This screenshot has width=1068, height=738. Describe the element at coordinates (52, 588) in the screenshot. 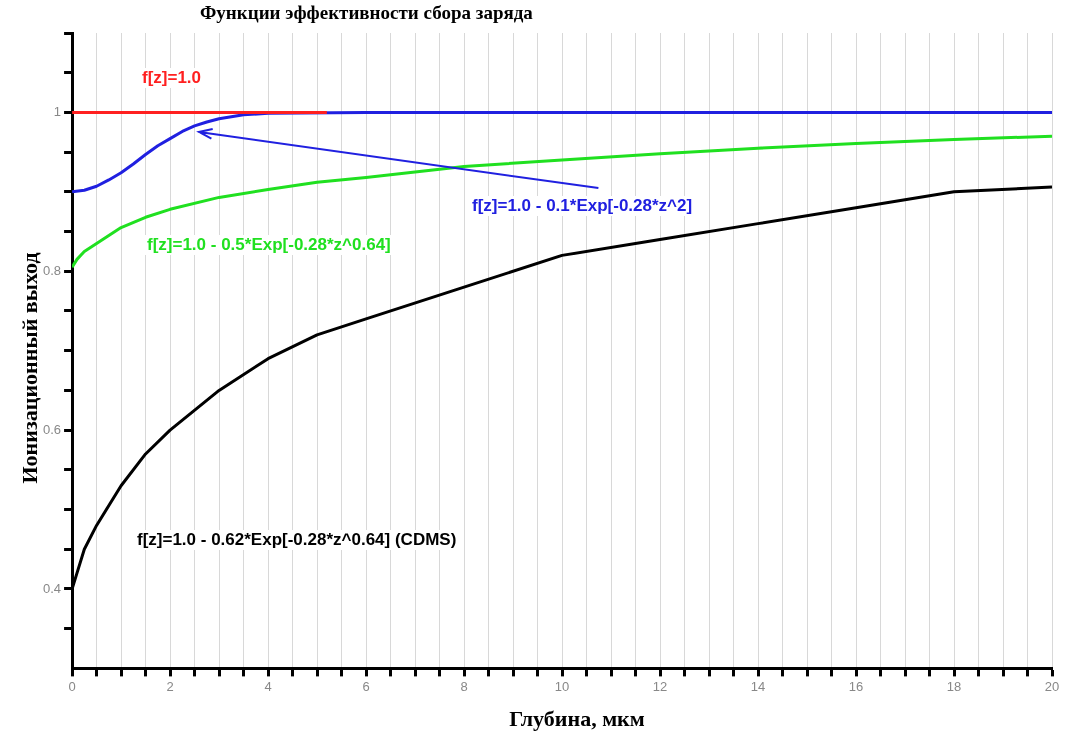

I see `y-tick-label: 0.4` at that location.